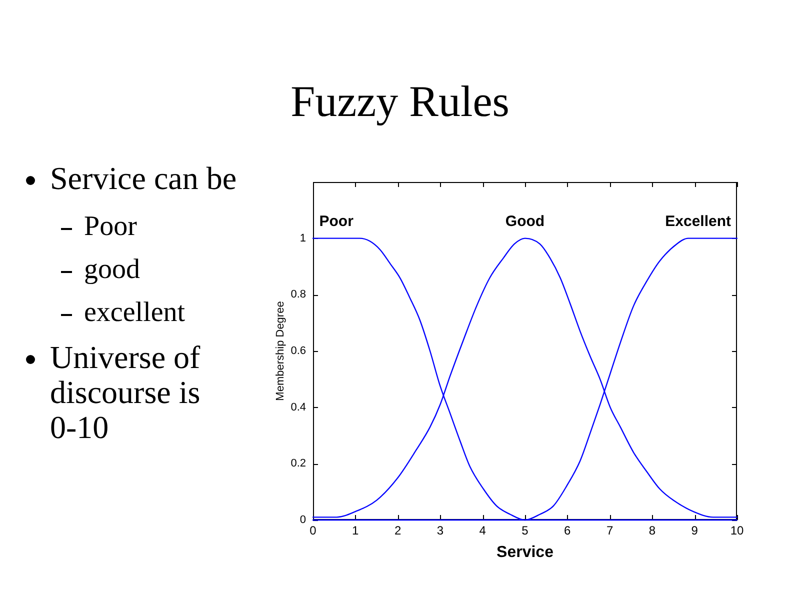  I want to click on y-tick-label: 0.6, so click(298, 351).